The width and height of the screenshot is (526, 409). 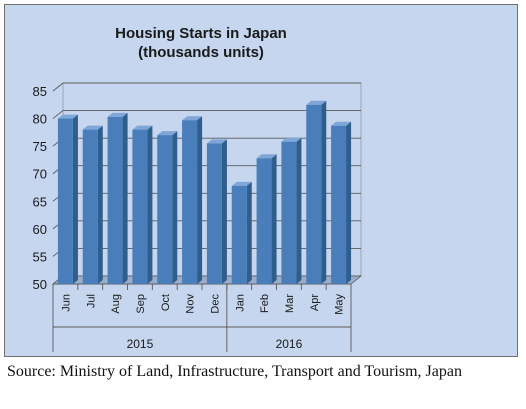 What do you see at coordinates (40, 284) in the screenshot?
I see `y-tick-label: 50` at bounding box center [40, 284].